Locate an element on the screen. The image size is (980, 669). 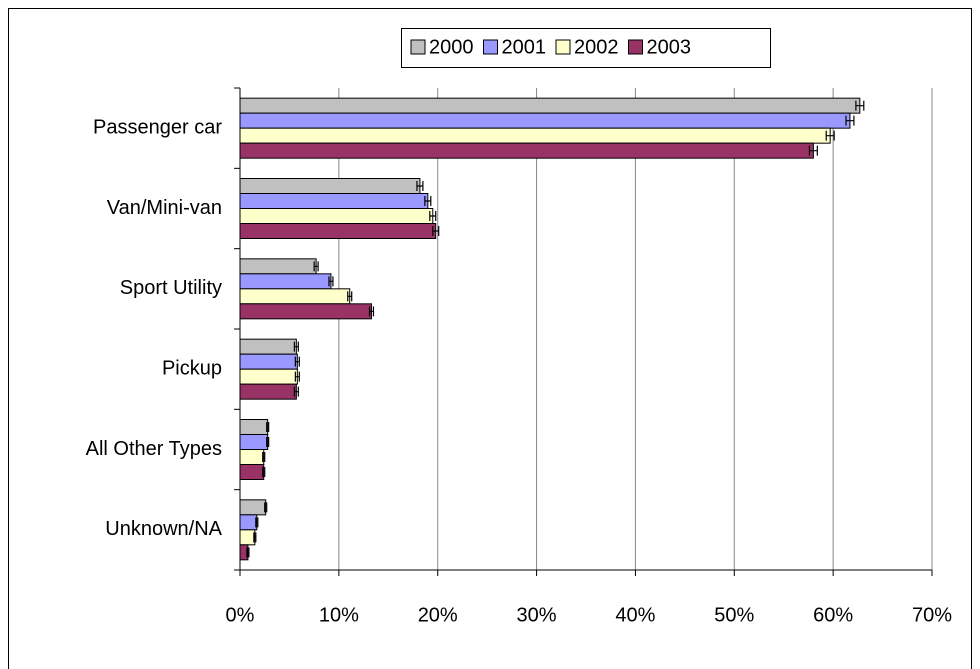
x-tick-label: 20% is located at coordinates (438, 615).